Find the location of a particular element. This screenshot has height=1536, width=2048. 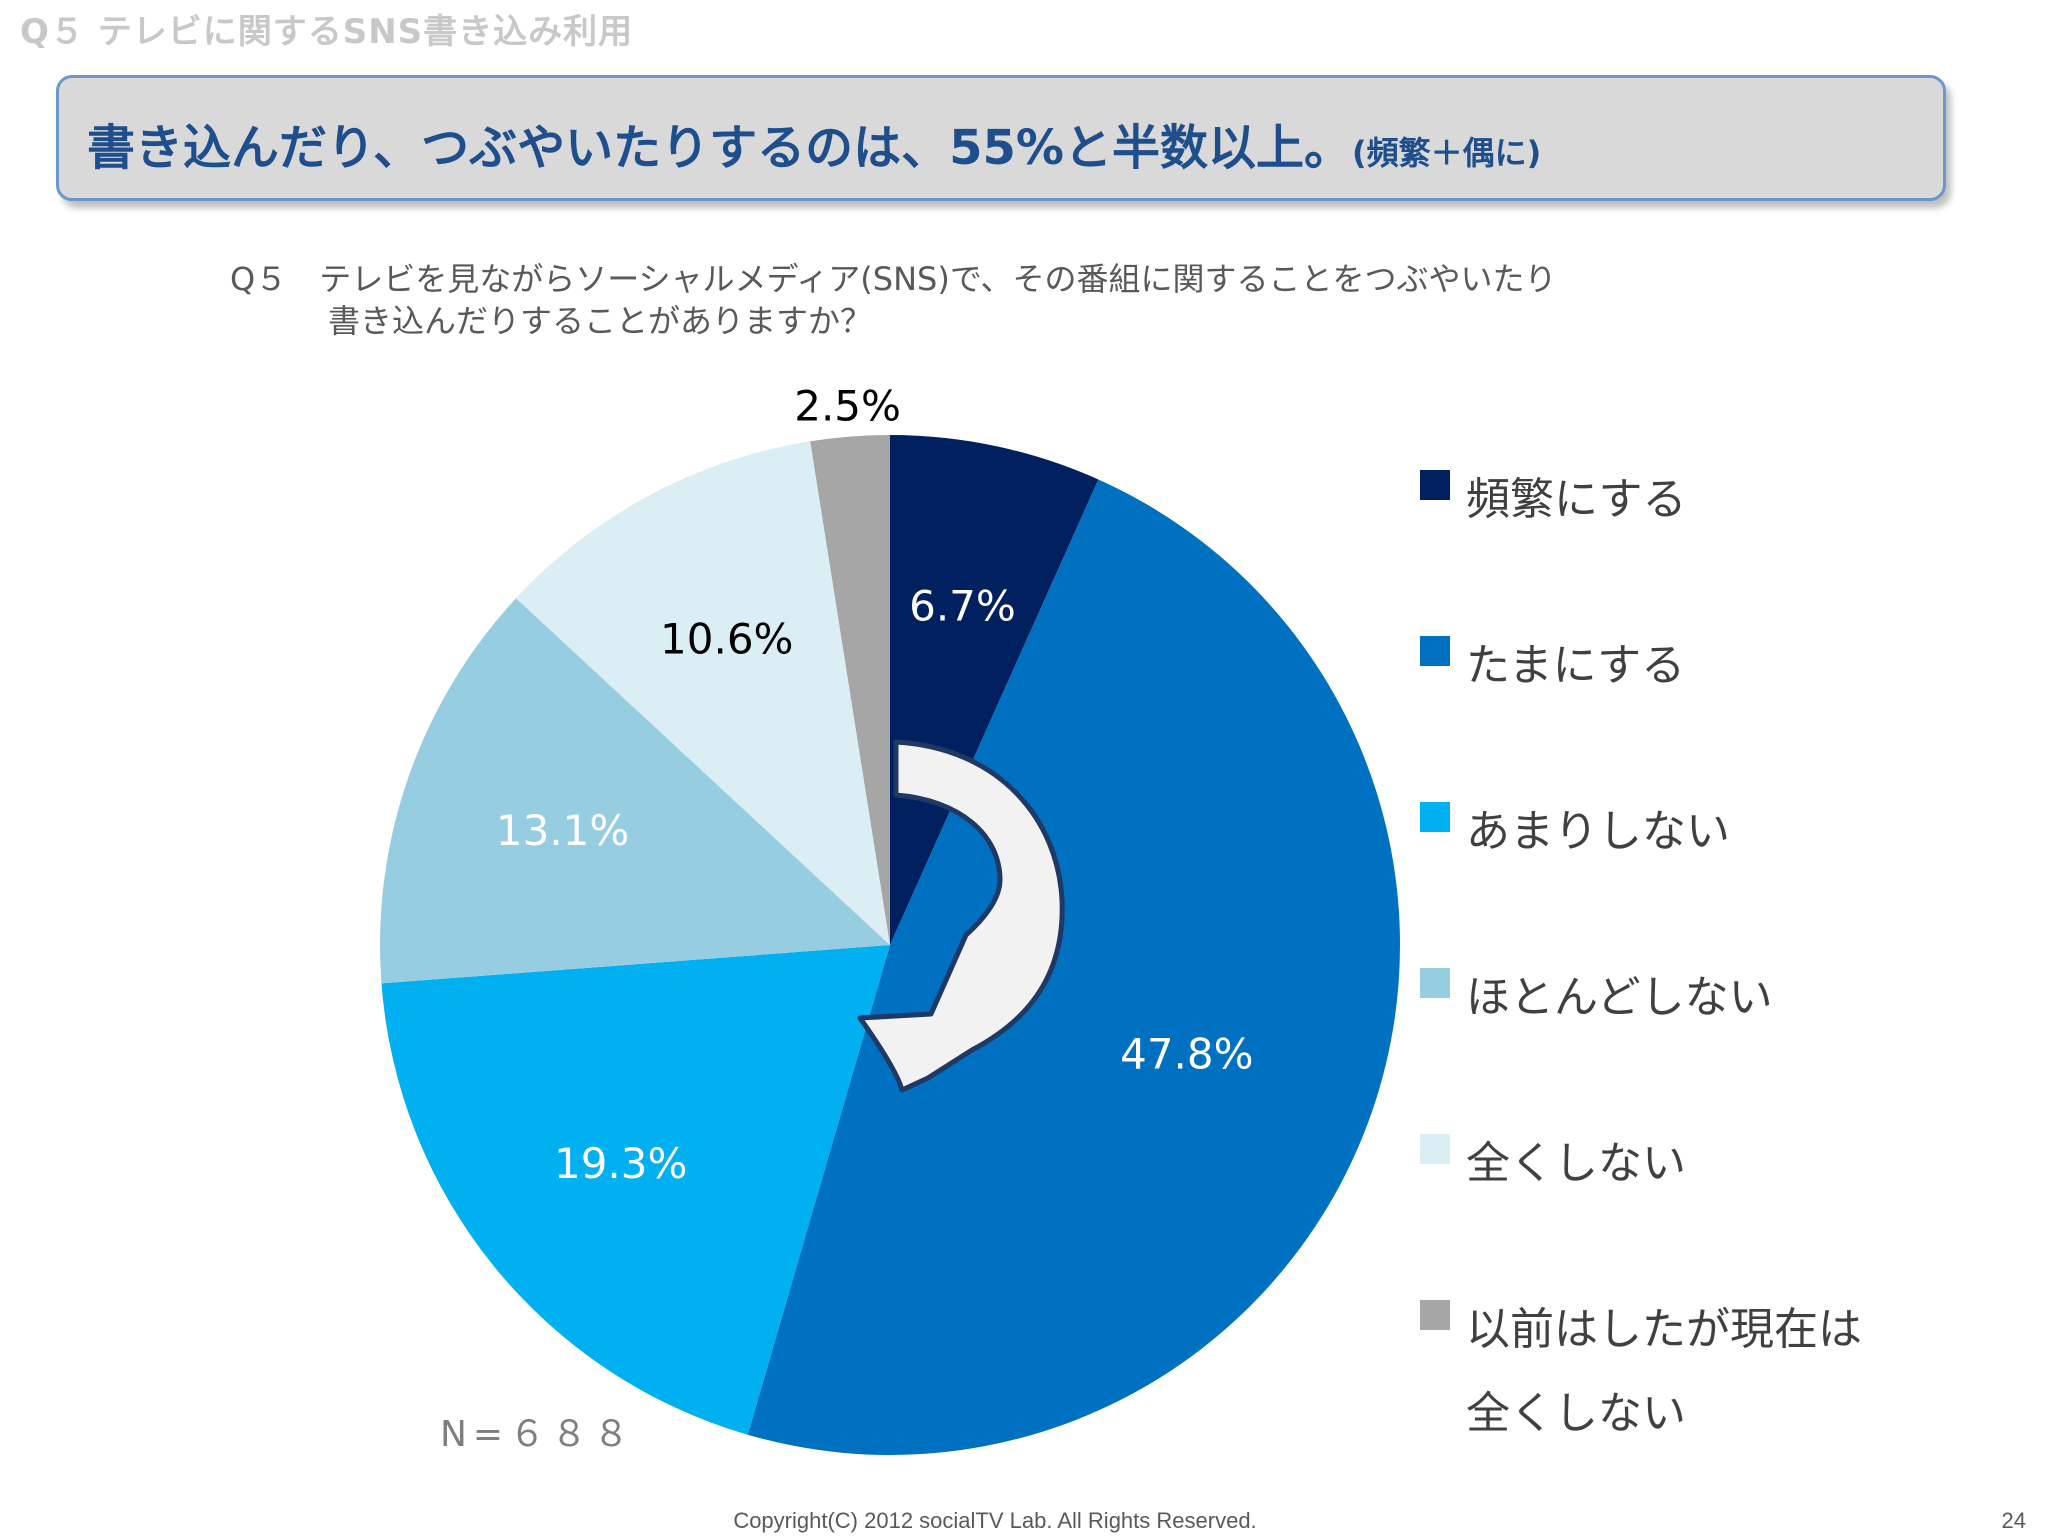

legend-label: たまにする is located at coordinates (1576, 665).